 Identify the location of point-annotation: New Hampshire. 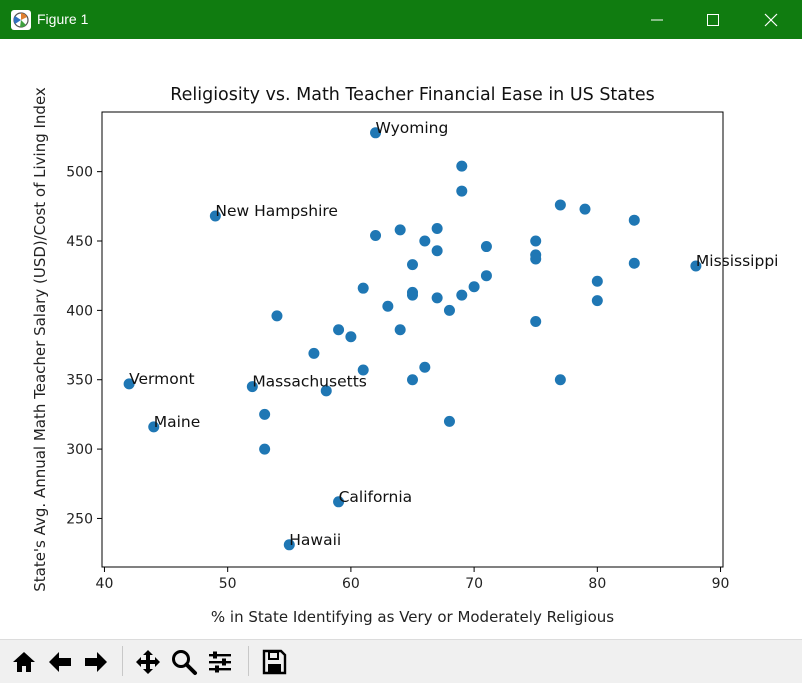
(276, 211).